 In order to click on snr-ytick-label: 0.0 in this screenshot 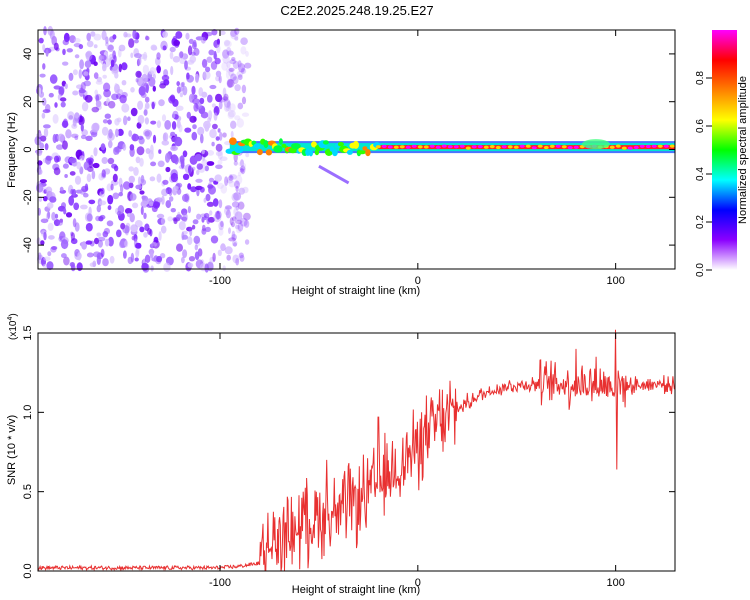, I will do `click(28, 570)`.